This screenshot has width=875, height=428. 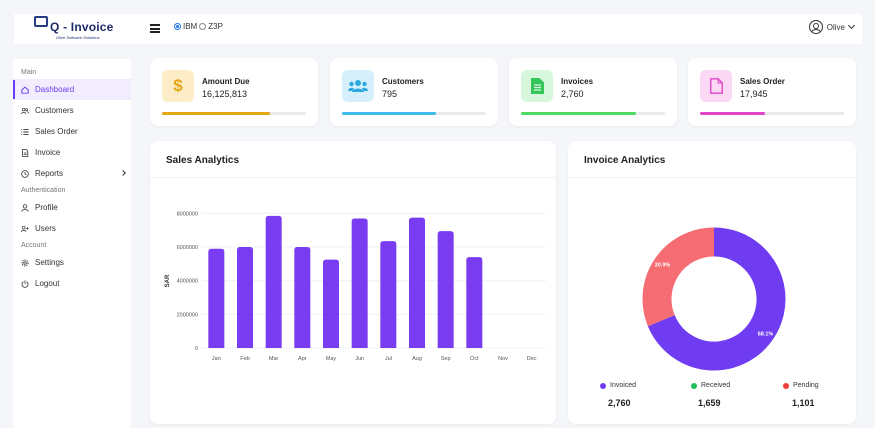 I want to click on file-icon, so click(x=716, y=86).